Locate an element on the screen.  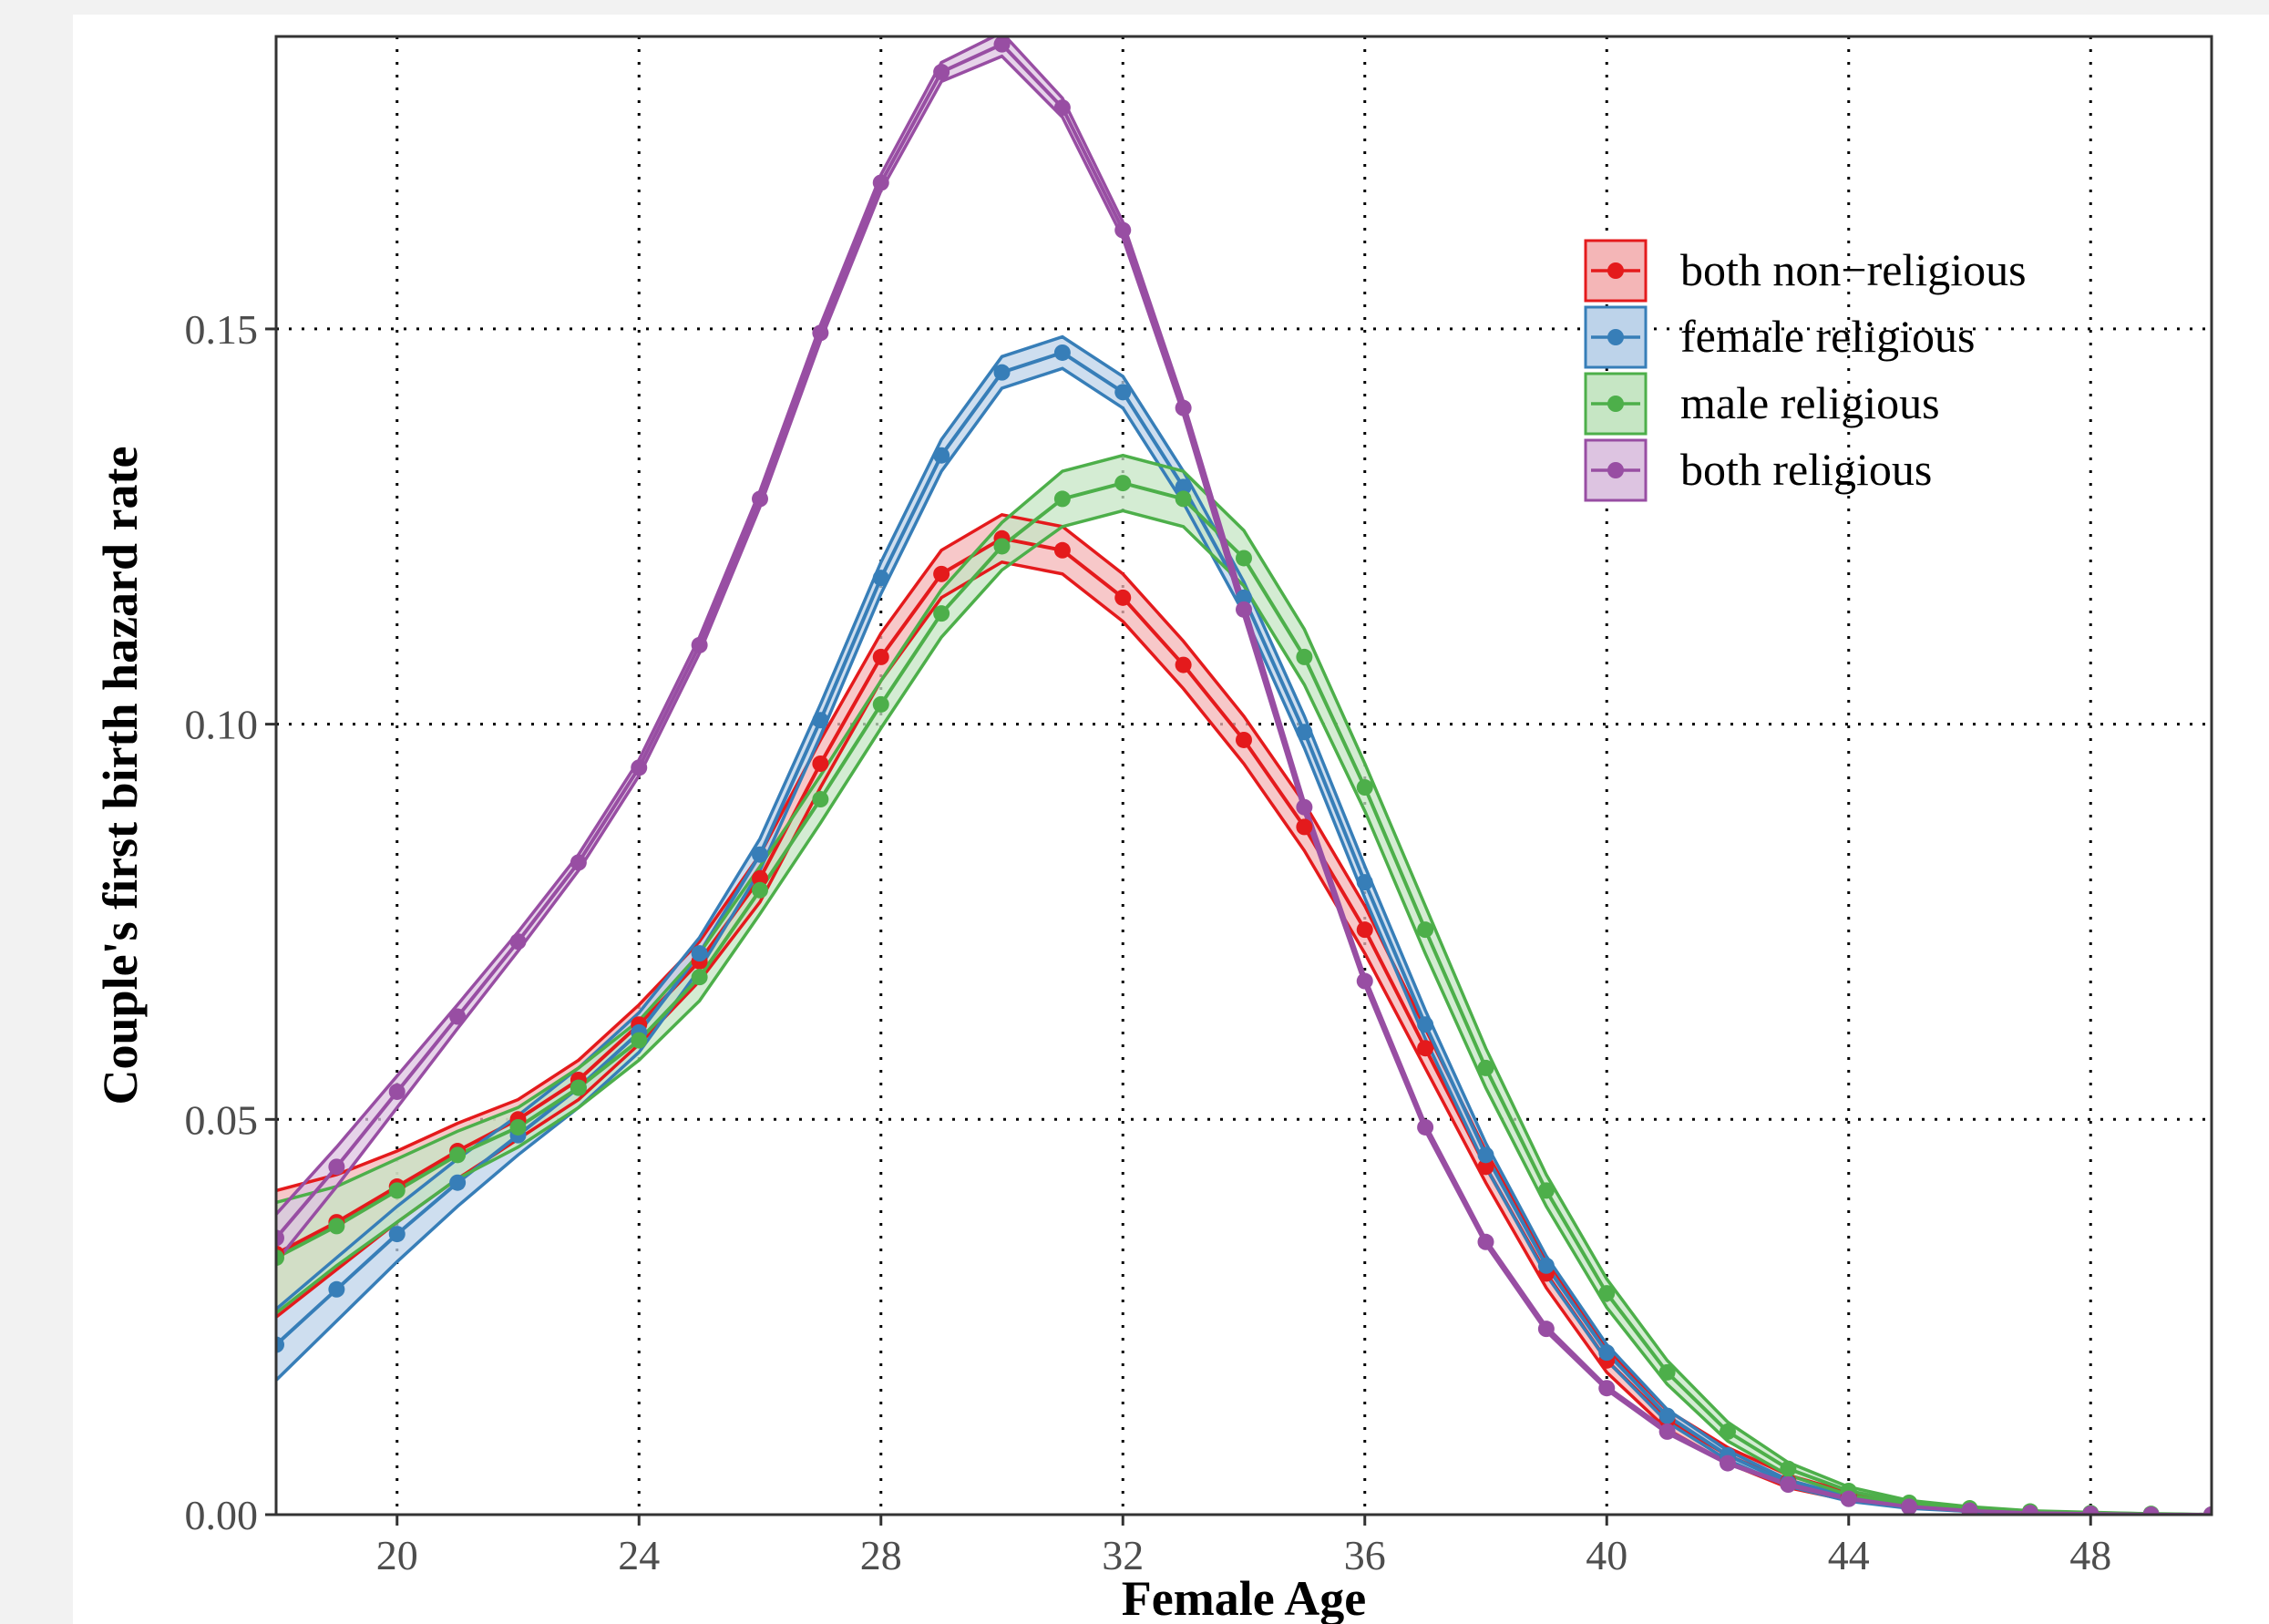
x-tick-label: 40 is located at coordinates (1606, 1555).